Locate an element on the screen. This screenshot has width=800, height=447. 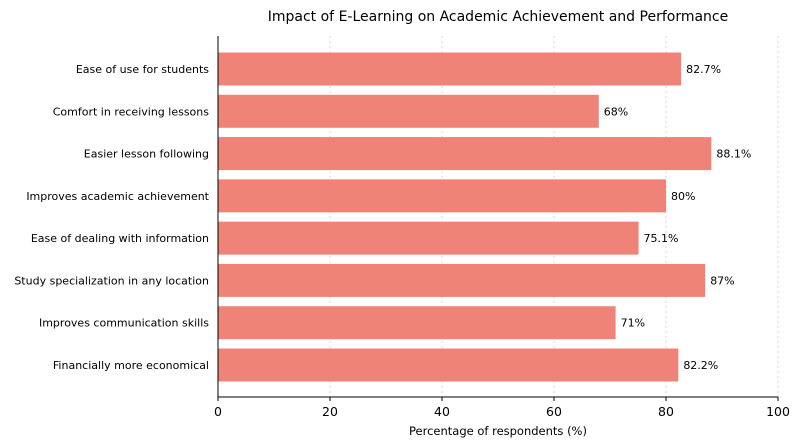
category-label: Financially more economical is located at coordinates (131, 365).